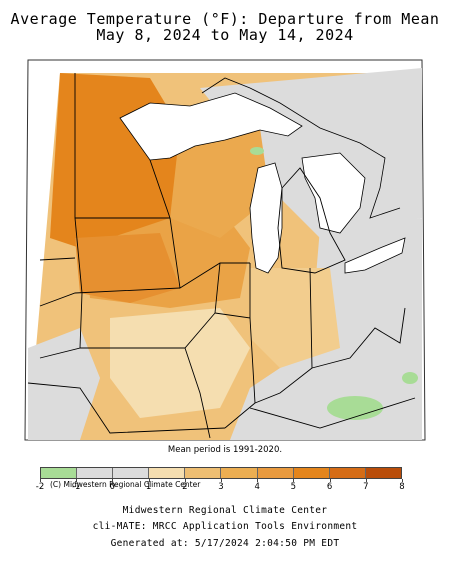 The height and width of the screenshot is (568, 450). I want to click on legend-tick-label: 7, so click(366, 487).